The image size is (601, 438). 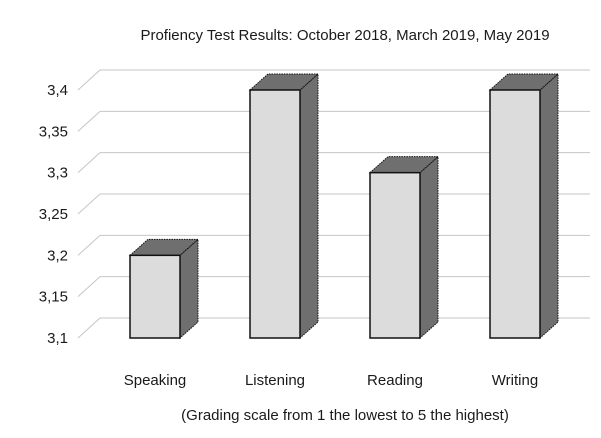 I want to click on category-label: Writing, so click(x=515, y=380).